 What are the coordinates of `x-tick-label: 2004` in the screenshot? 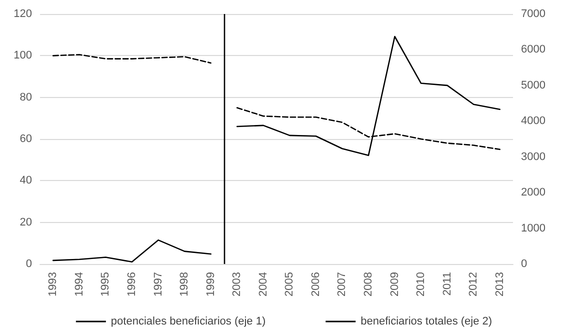 It's located at (263, 284).